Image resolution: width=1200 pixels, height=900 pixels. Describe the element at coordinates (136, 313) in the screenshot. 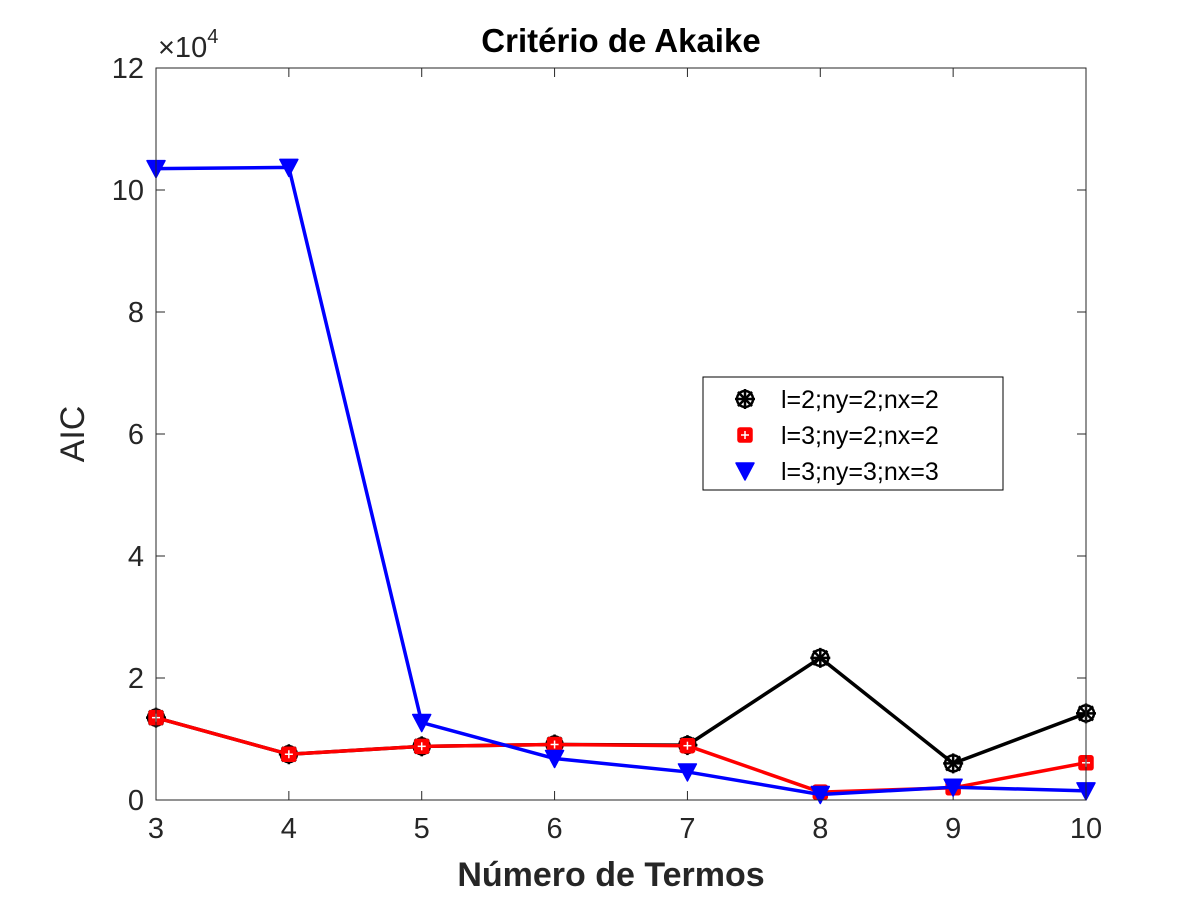

I see `y-tick-label: 8` at that location.